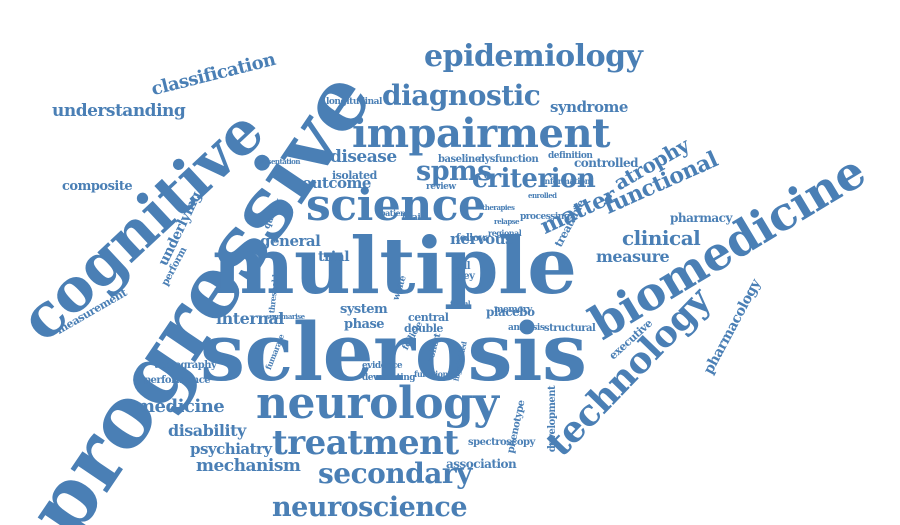  Describe the element at coordinates (285, 316) in the screenshot. I see `cloud-word: summarise` at that location.